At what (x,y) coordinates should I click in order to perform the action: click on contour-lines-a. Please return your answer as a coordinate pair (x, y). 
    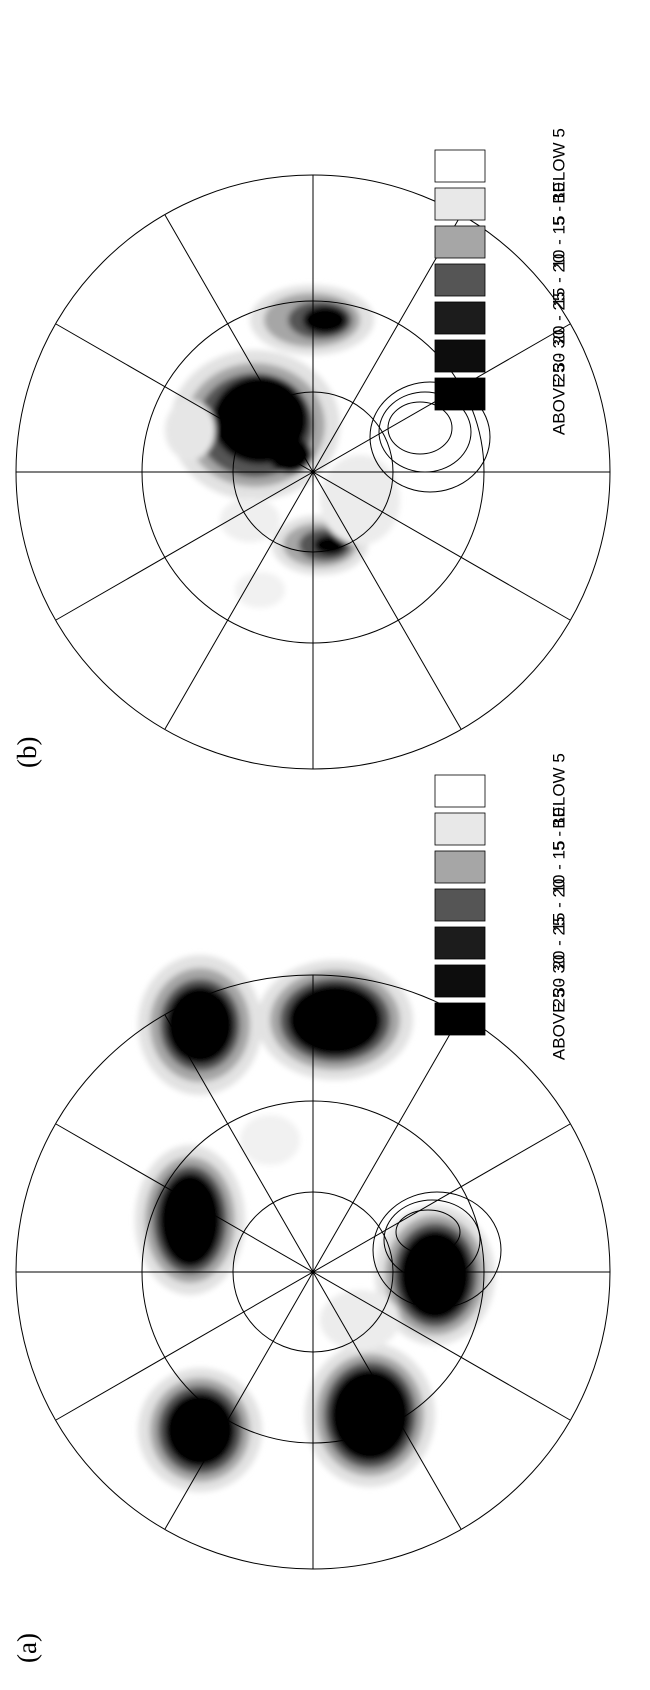
    Looking at the image, I should click on (437, 1250).